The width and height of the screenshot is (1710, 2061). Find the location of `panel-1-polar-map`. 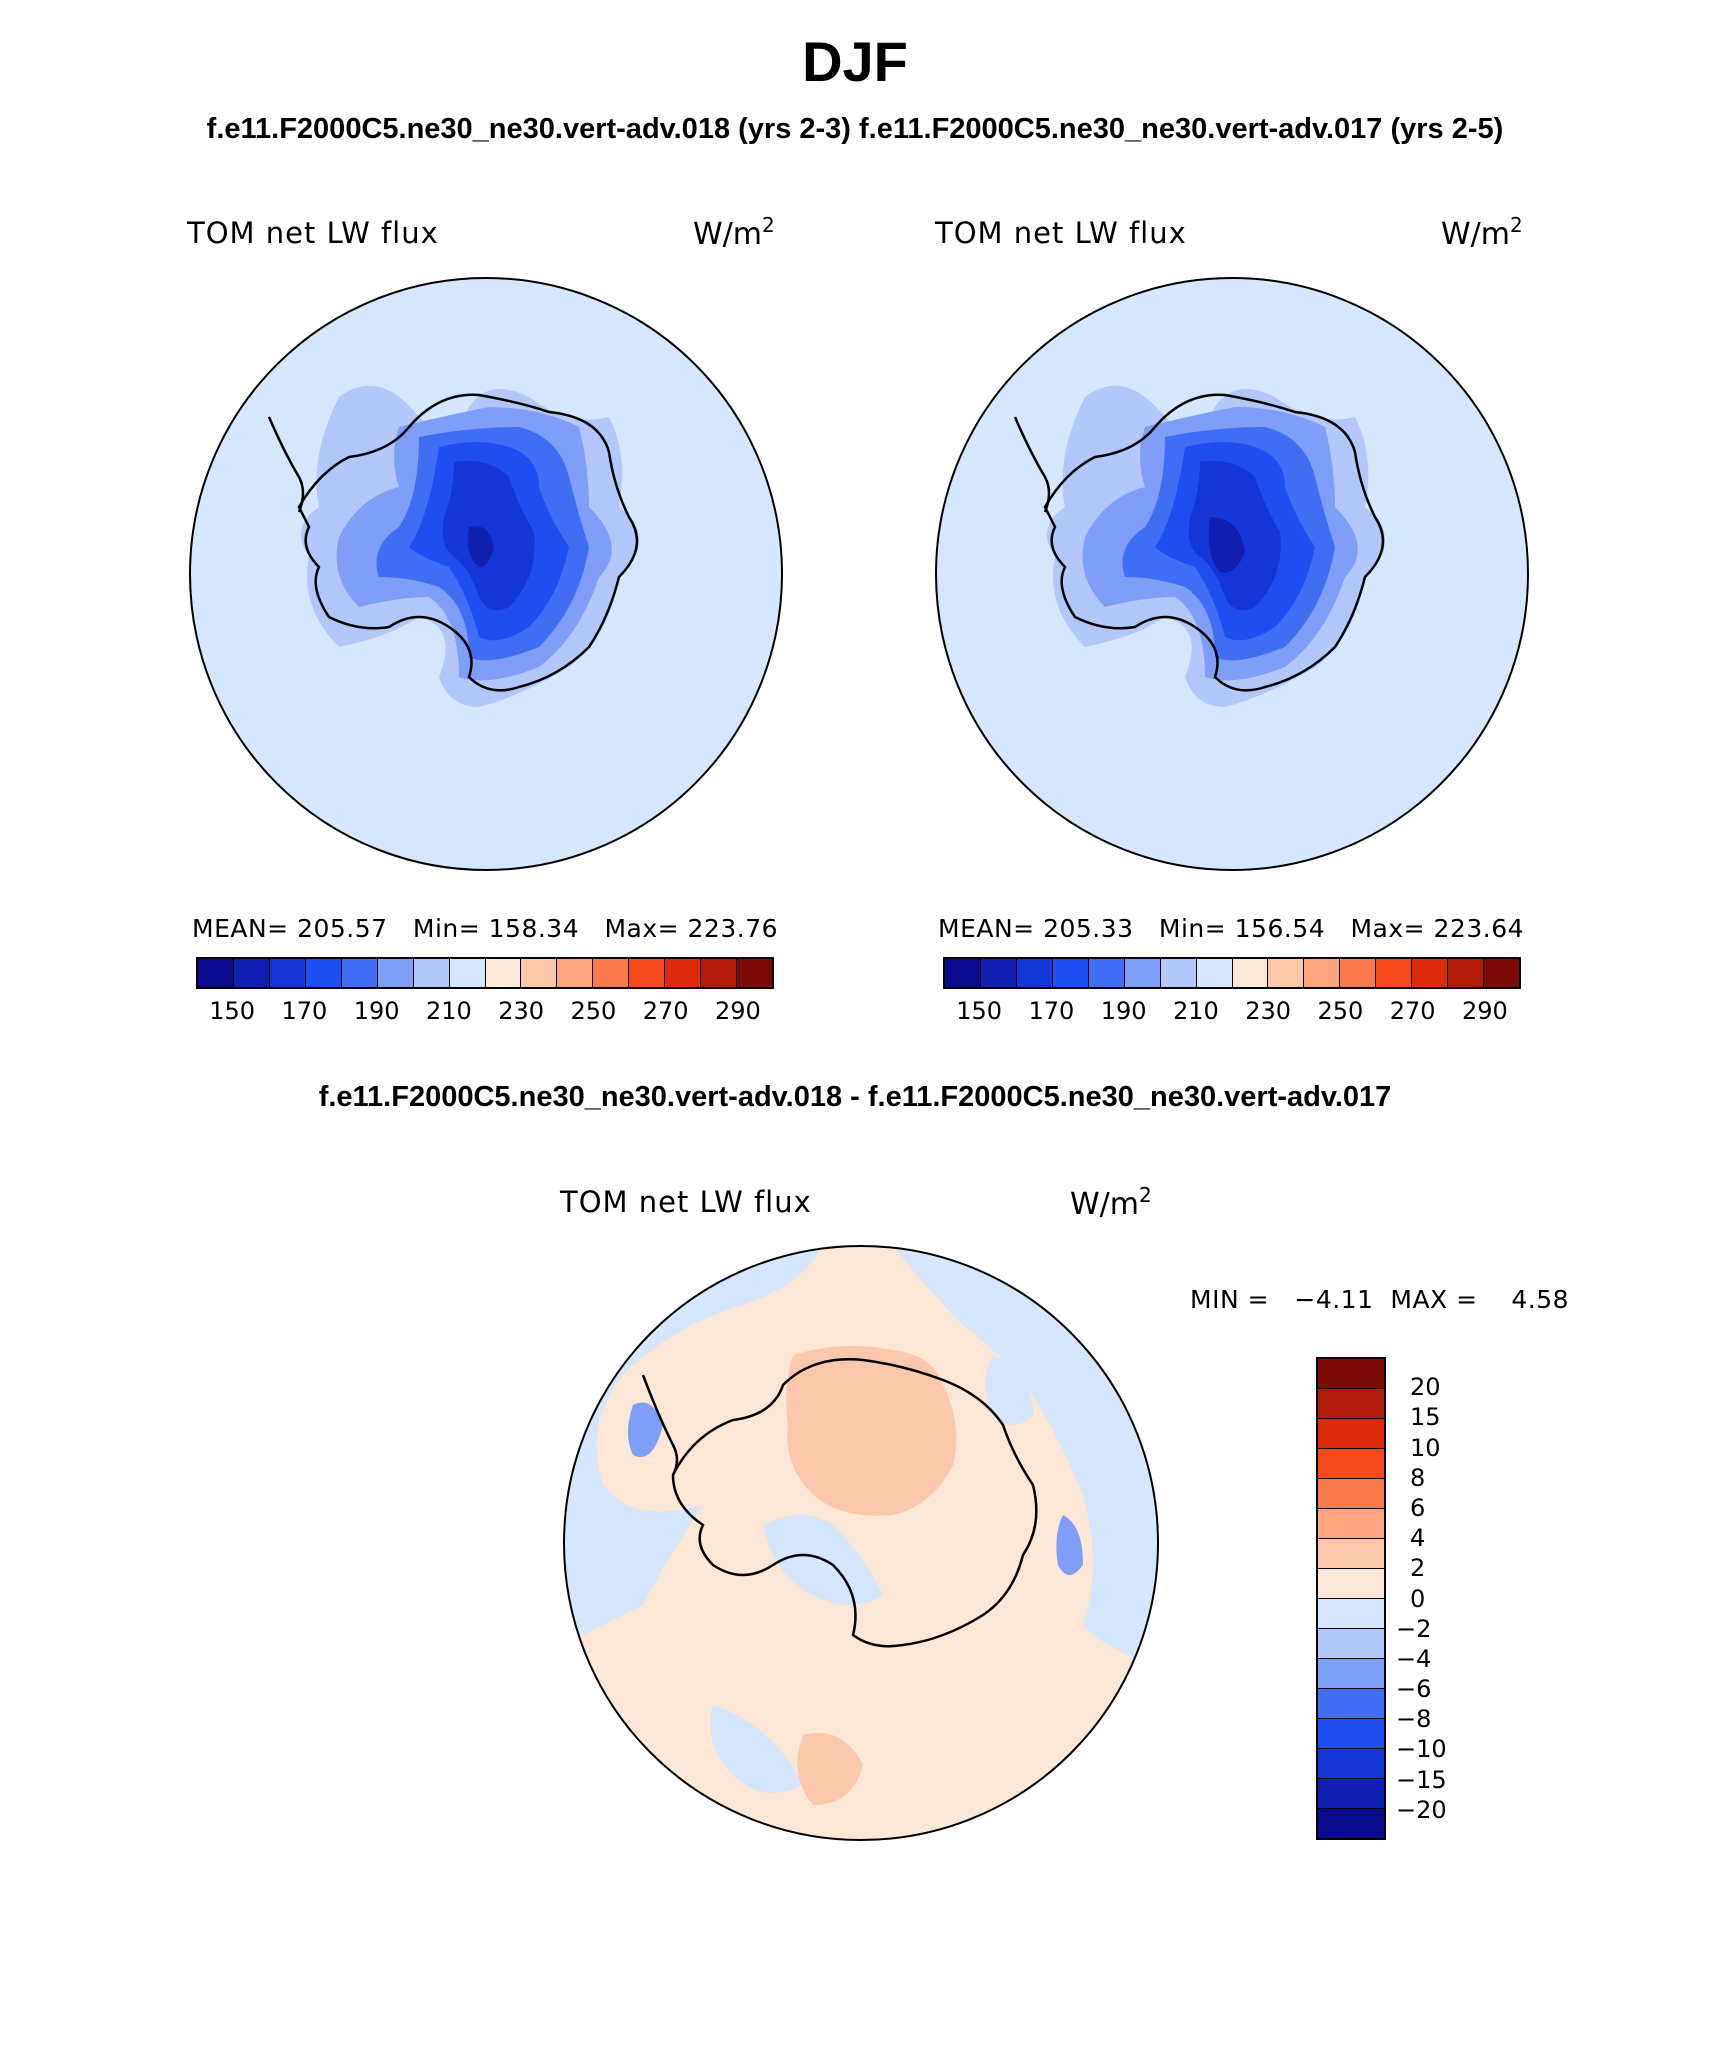

panel-1-polar-map is located at coordinates (486, 574).